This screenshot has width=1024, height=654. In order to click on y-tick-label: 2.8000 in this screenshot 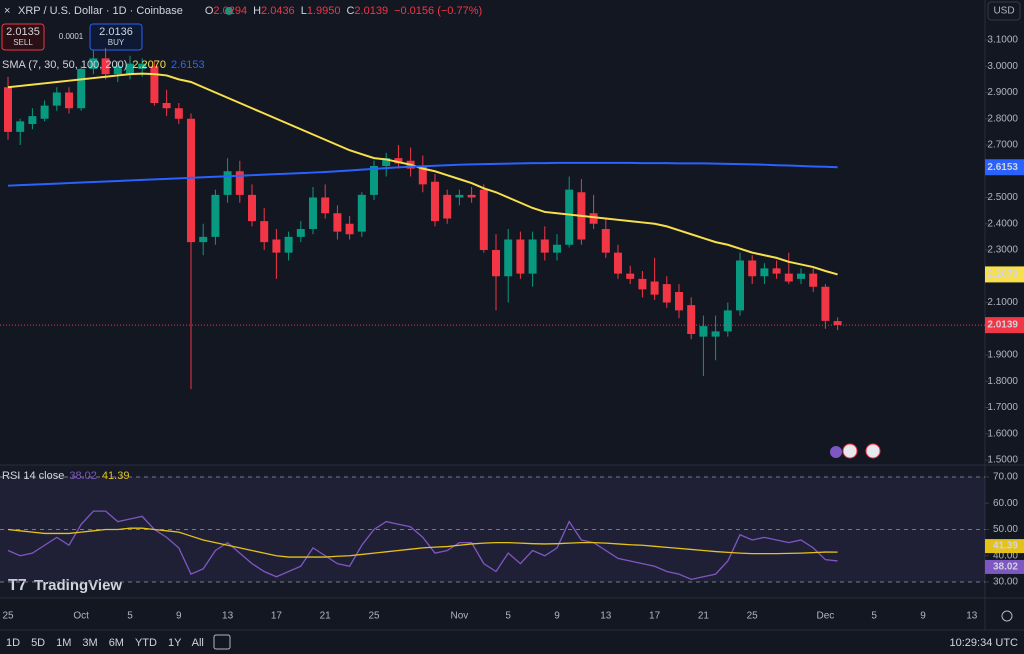, I will do `click(1002, 118)`.